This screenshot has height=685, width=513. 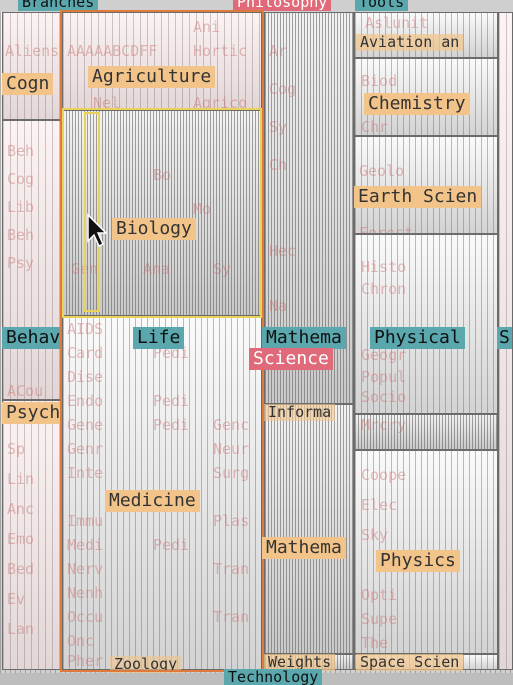 I want to click on cell-psychology: Sp Lin Anc Emo Bed Ev Lan, so click(x=32, y=535).